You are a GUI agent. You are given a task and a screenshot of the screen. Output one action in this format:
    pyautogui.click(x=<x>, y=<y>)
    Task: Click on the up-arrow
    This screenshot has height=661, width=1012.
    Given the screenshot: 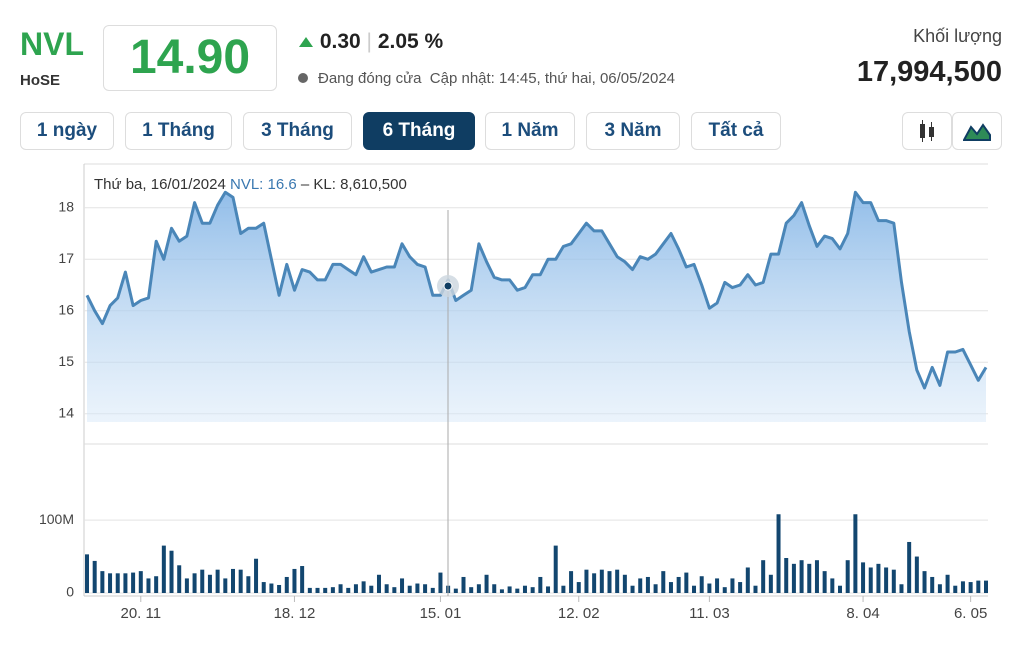 What is the action you would take?
    pyautogui.click(x=306, y=42)
    